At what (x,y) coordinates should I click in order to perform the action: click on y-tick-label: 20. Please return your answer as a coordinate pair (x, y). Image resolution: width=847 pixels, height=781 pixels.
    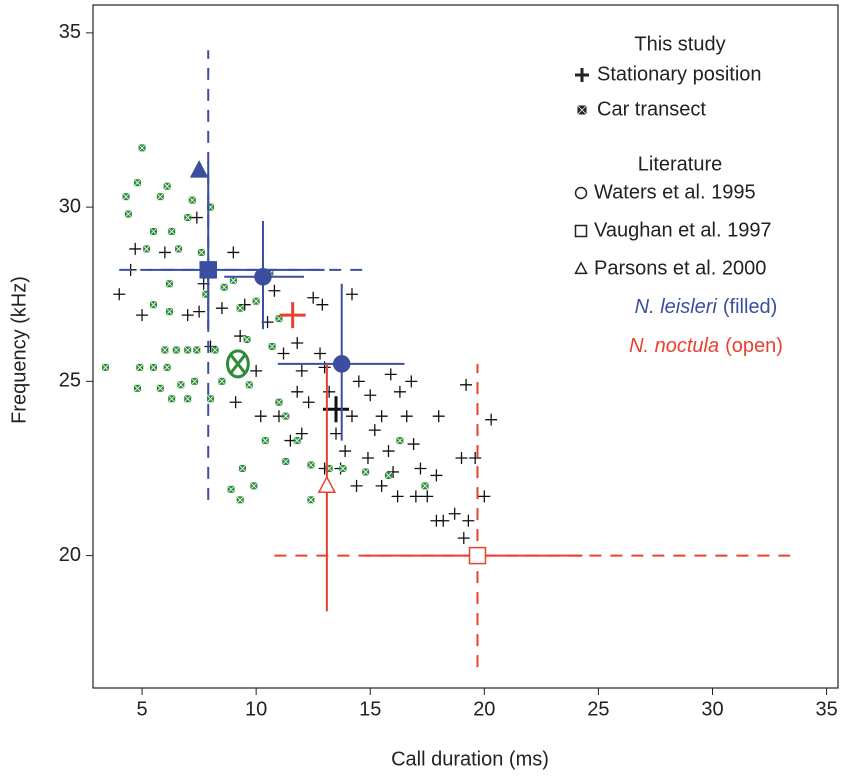
    Looking at the image, I should click on (70, 555).